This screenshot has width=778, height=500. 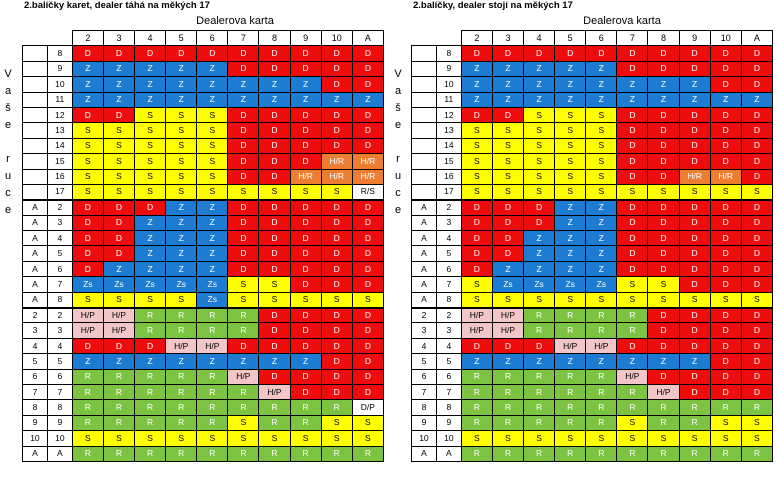 What do you see at coordinates (203, 315) in the screenshot?
I see `table-row: 2 2 H/P H/P R R R R D D D D` at bounding box center [203, 315].